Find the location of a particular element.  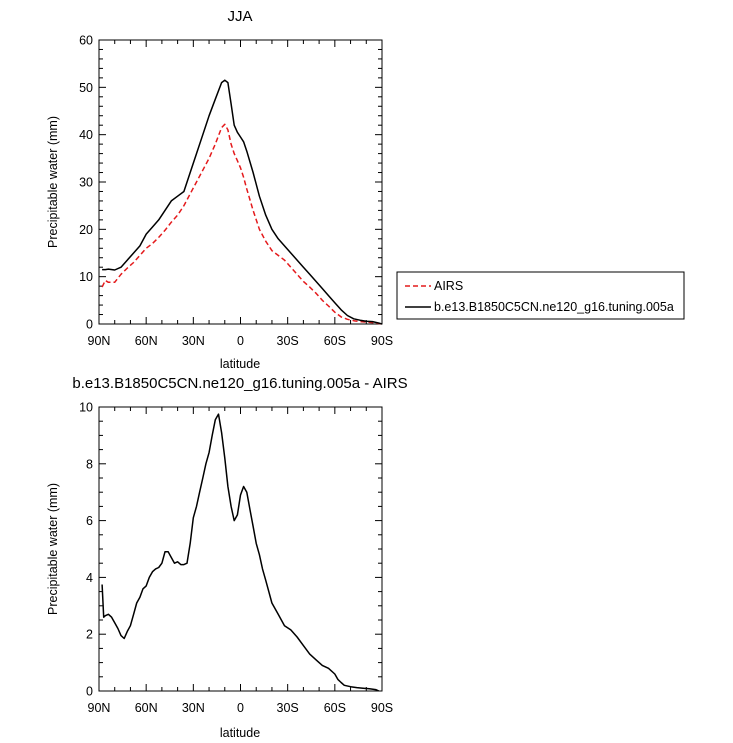

legend-label-airs: AIRS is located at coordinates (448, 286).